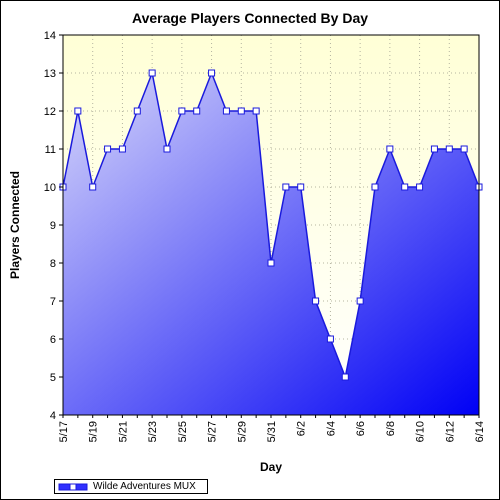  What do you see at coordinates (242, 431) in the screenshot?
I see `x-tick-label: 5/29` at bounding box center [242, 431].